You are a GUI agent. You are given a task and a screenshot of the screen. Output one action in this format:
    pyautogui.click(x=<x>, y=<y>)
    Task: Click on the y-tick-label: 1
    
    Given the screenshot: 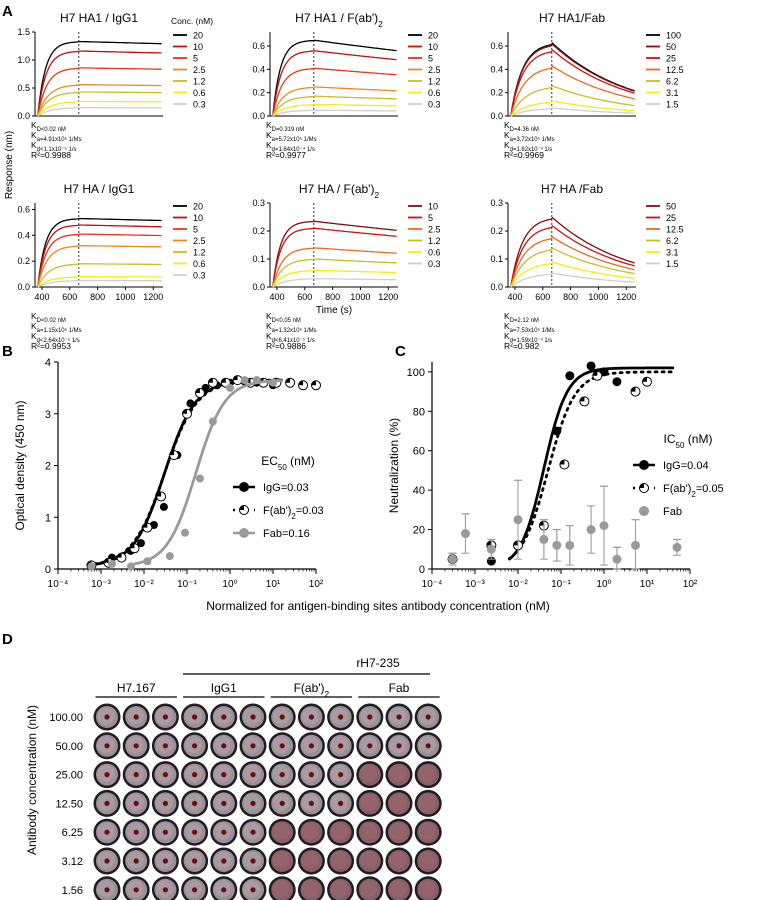 What is the action you would take?
    pyautogui.click(x=48, y=518)
    